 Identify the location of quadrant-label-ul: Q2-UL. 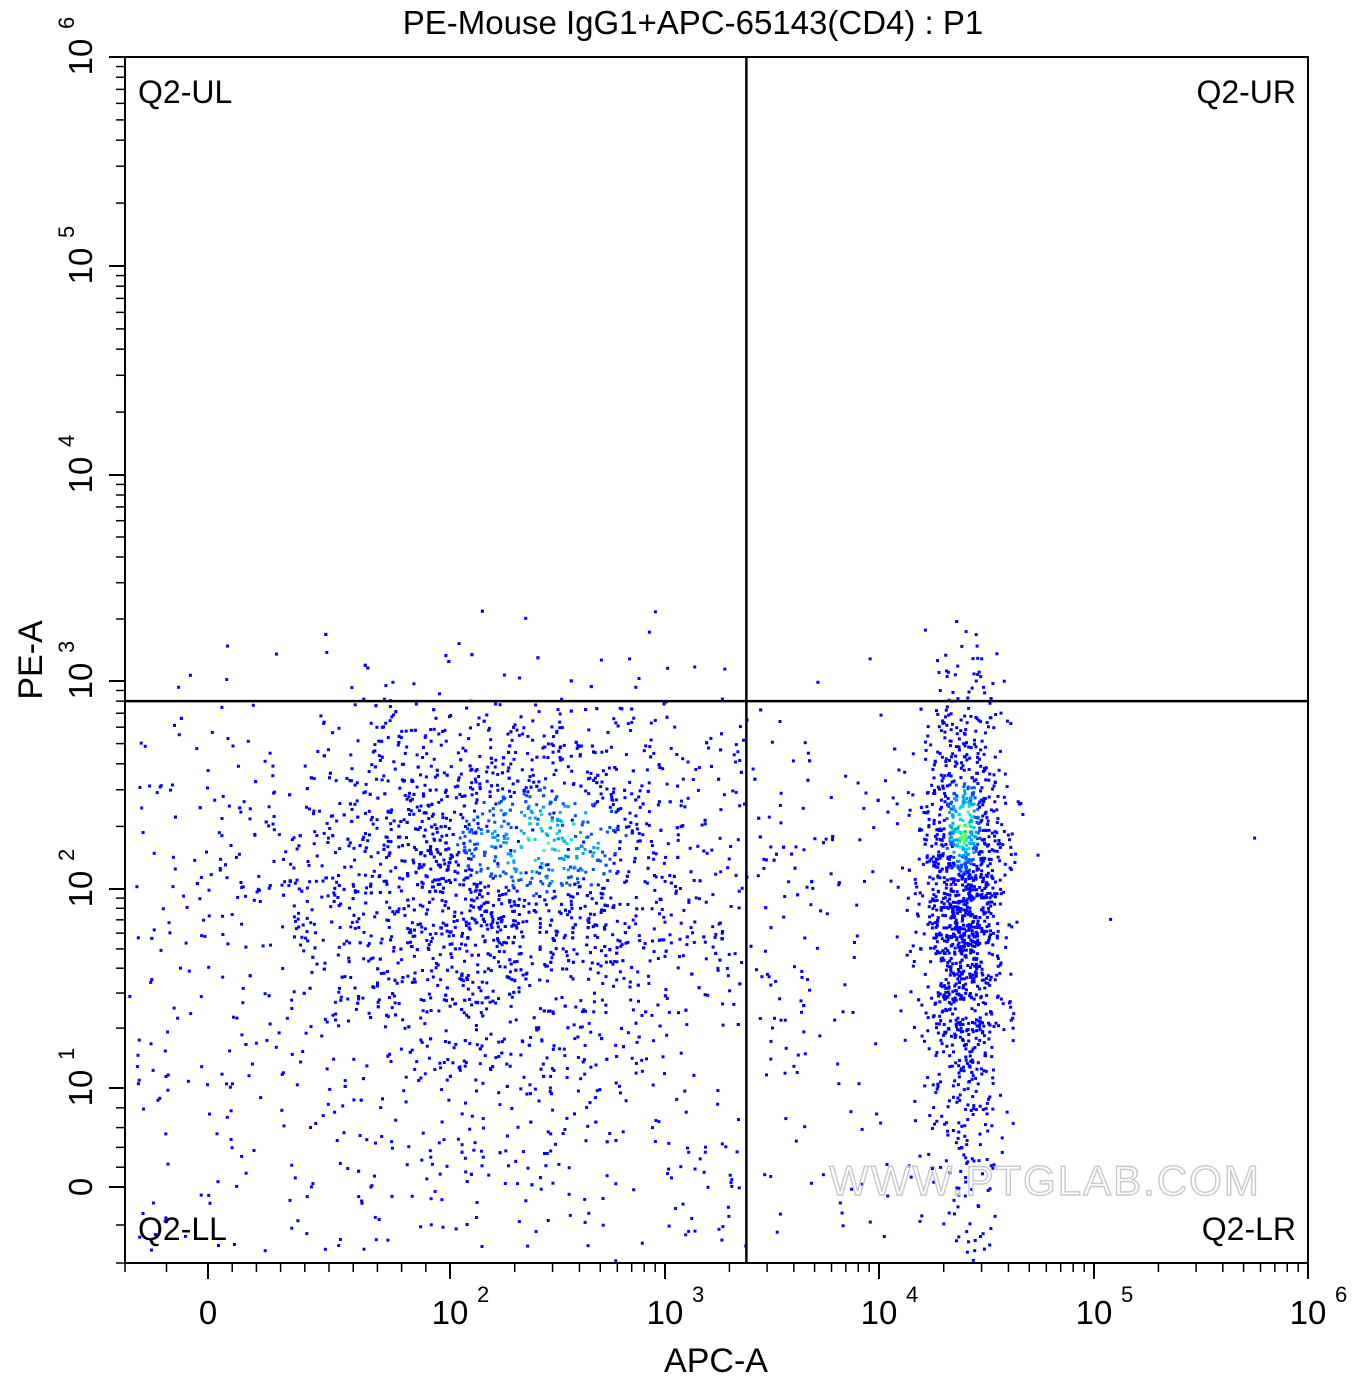
(185, 92).